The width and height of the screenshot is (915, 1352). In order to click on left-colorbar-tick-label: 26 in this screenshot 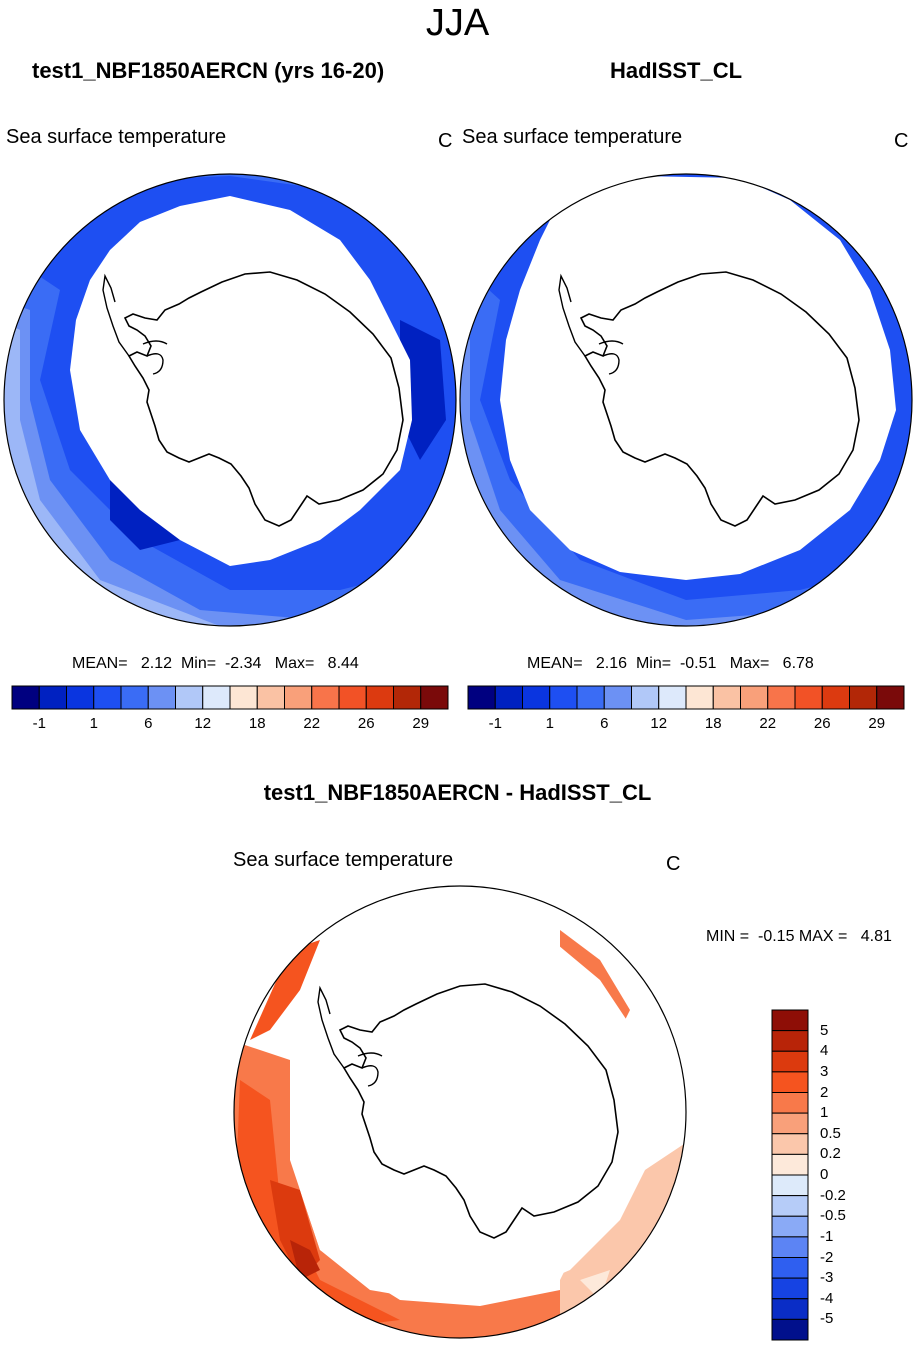, I will do `click(366, 723)`.